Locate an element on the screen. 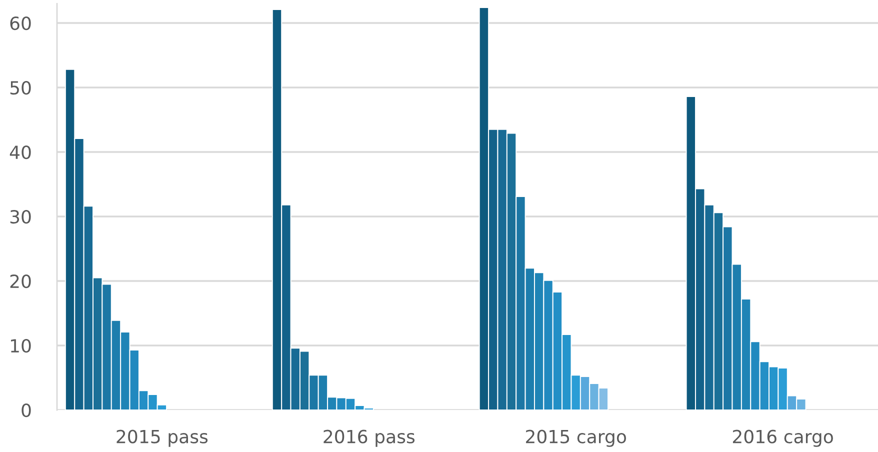  y-tick-label: 50 is located at coordinates (20, 87).